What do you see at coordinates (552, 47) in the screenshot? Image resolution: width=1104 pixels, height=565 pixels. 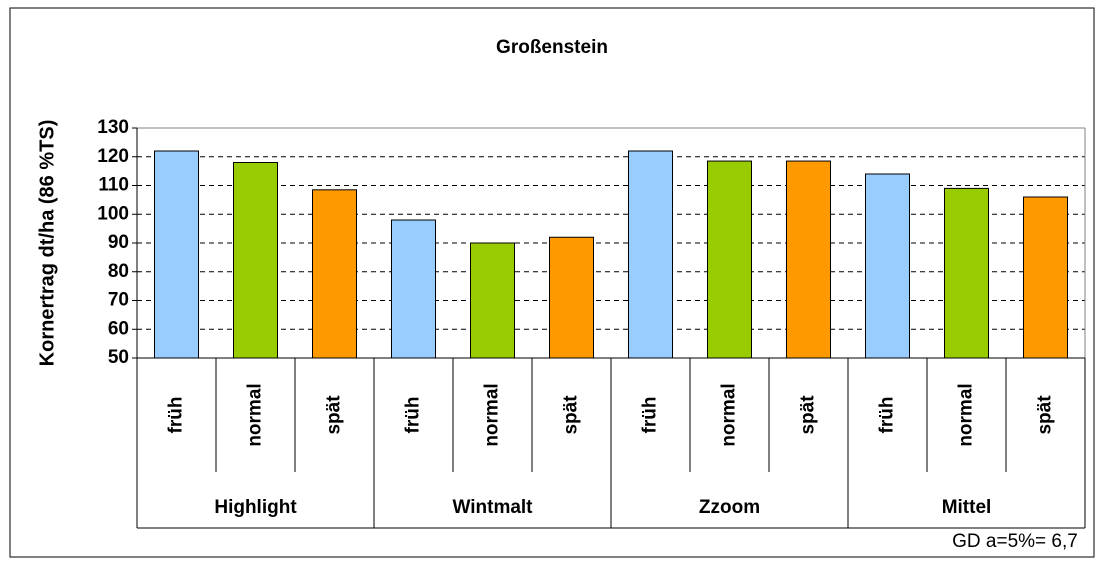 I see `chart-title: Großenstein` at bounding box center [552, 47].